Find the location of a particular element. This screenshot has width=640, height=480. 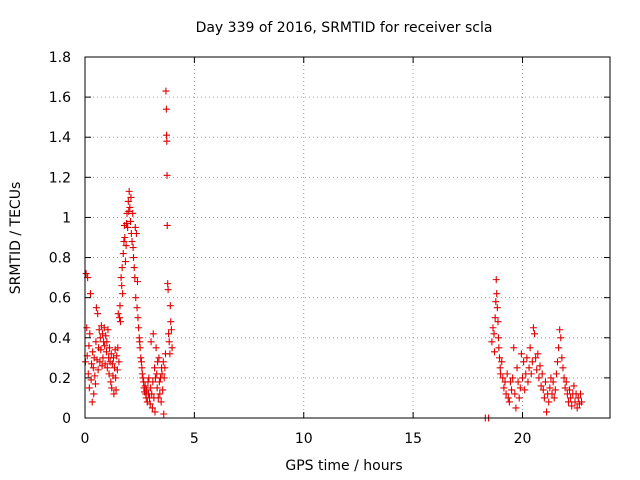

y-axis-label: SRMTID / TECUs is located at coordinates (16, 238).